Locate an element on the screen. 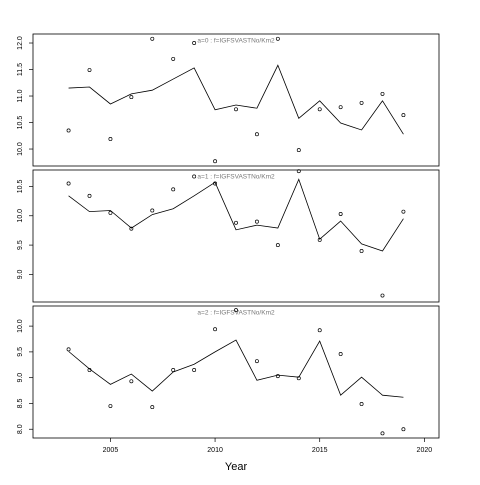  panel-title: a=0 : f=IGFSVASTNo/Km2 is located at coordinates (236, 41).